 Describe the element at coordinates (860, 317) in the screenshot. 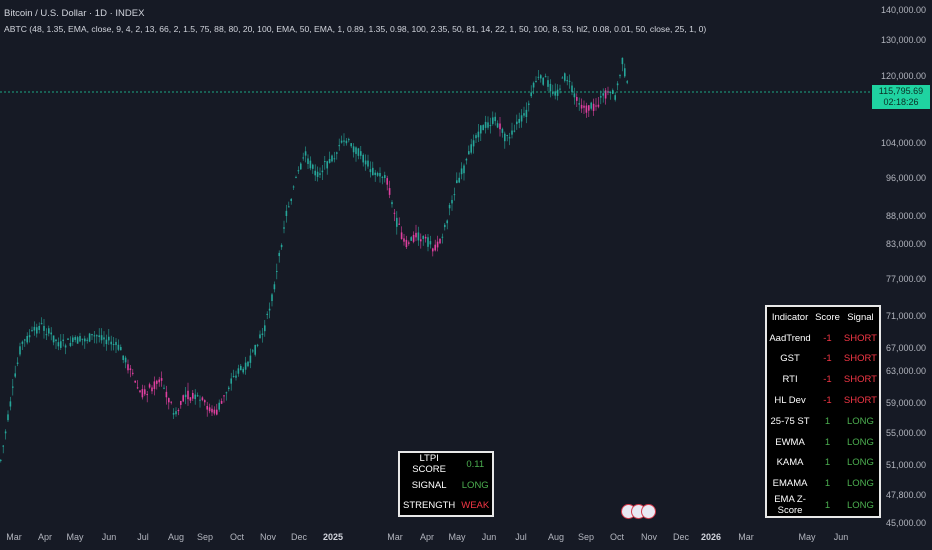

I see `col-signal: Signal` at that location.